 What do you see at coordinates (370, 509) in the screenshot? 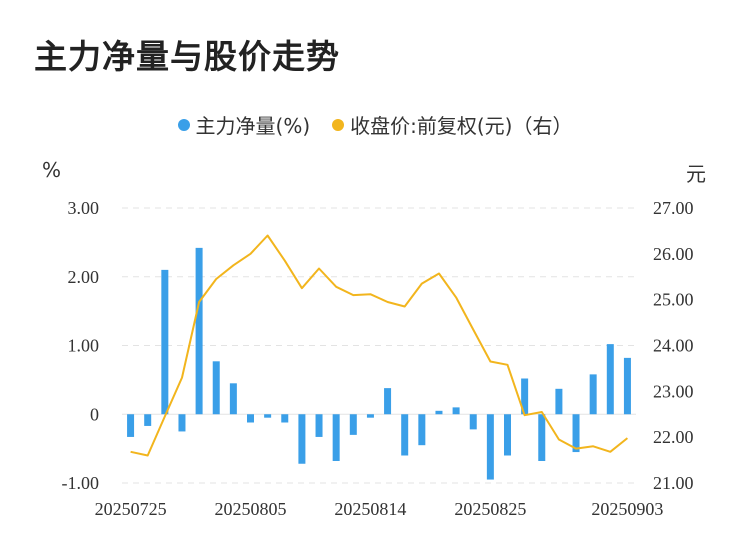
I see `x-axis-tick-label: 20250814` at bounding box center [370, 509].